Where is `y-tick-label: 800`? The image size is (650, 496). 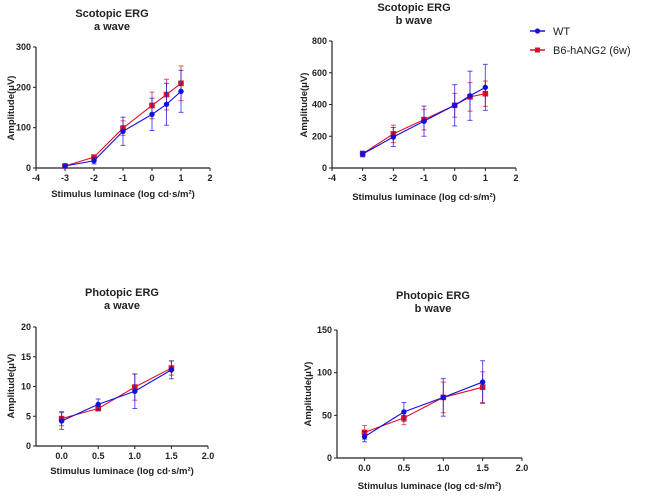
y-tick-label: 800 is located at coordinates (319, 41).